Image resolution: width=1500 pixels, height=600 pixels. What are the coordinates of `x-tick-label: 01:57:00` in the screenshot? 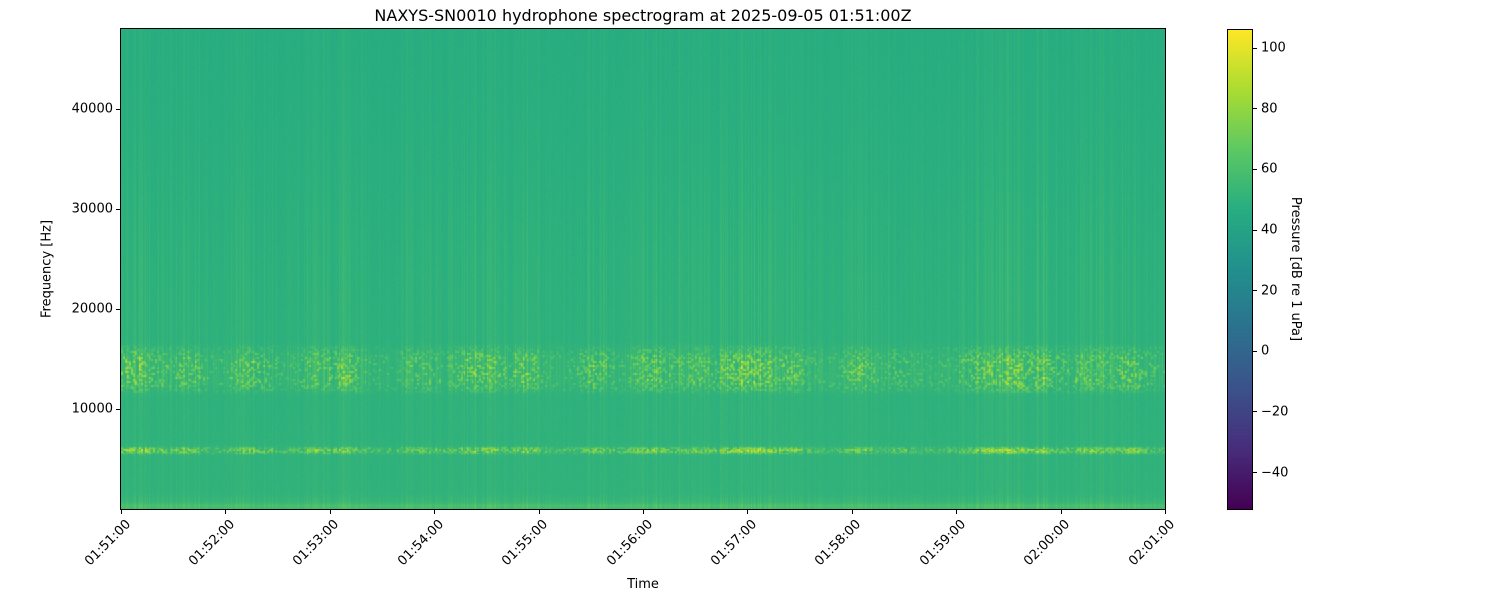 It's located at (734, 543).